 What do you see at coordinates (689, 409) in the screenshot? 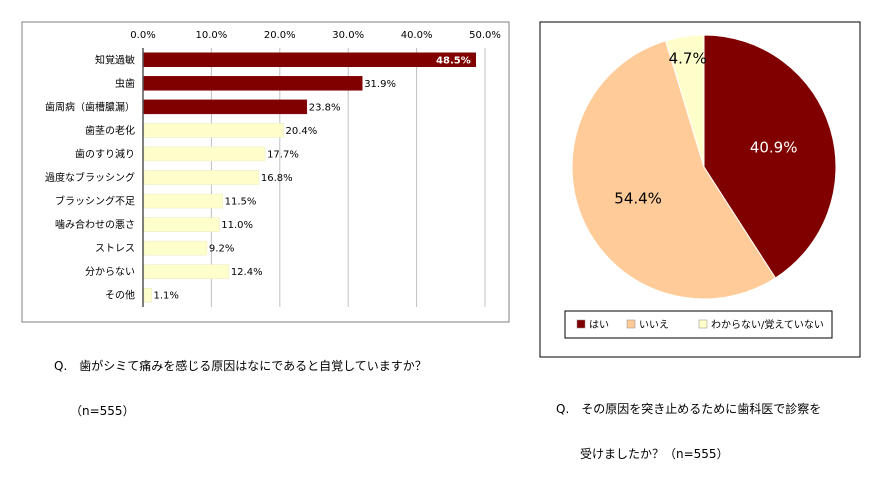
I see `pie-chart-question-line1: Q. その原因を突き止めるために歯科医で診察を` at bounding box center [689, 409].